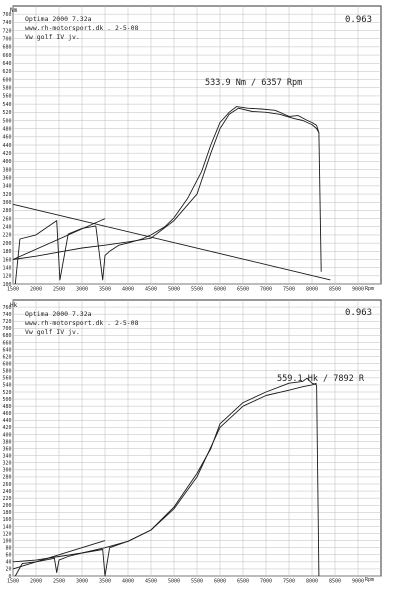 This screenshot has height=600, width=401. Describe the element at coordinates (14, 10) in the screenshot. I see `torque-ylabel: Nm` at that location.